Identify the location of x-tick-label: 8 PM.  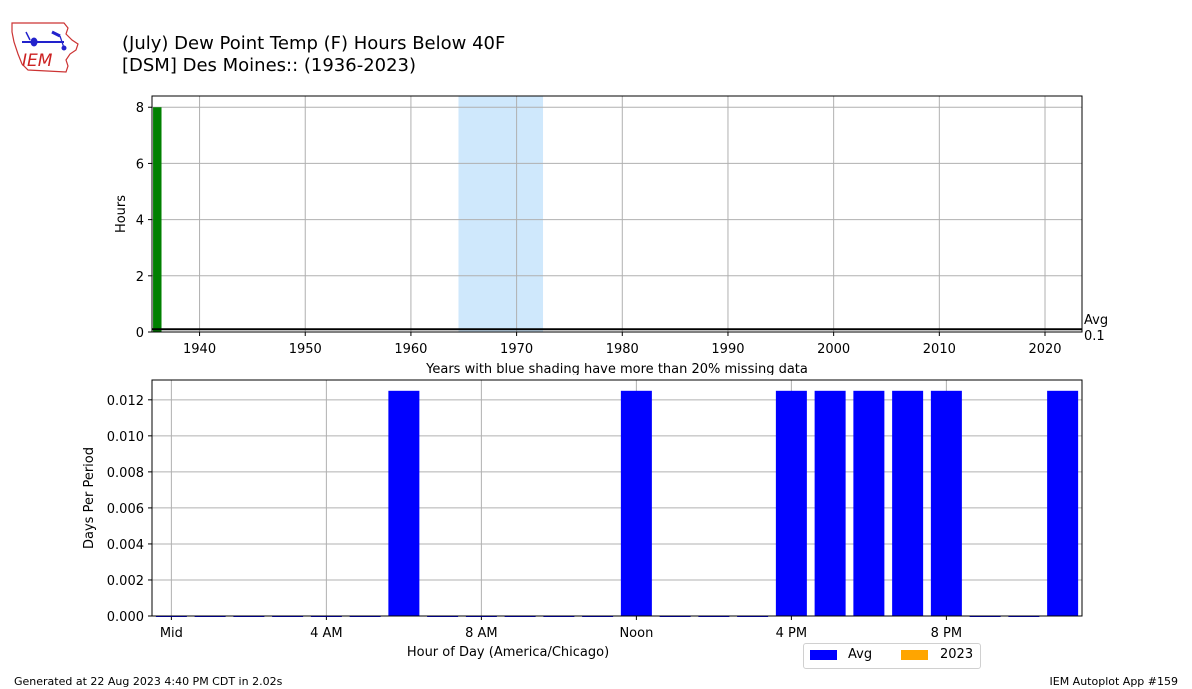
(946, 633).